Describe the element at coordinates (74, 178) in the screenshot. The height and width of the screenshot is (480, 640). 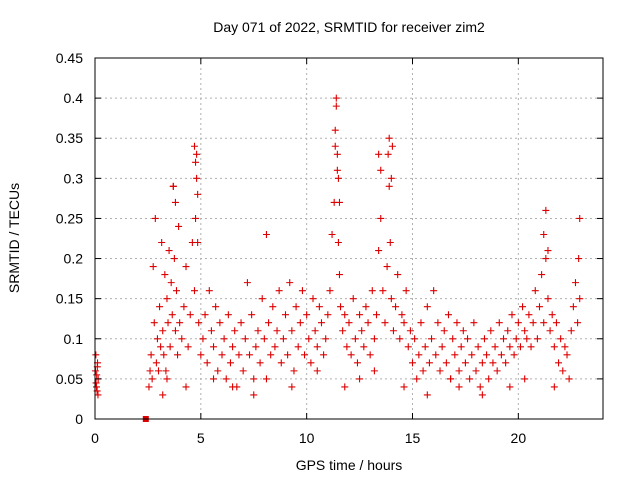
I see `y-tick-label: 0.3` at that location.